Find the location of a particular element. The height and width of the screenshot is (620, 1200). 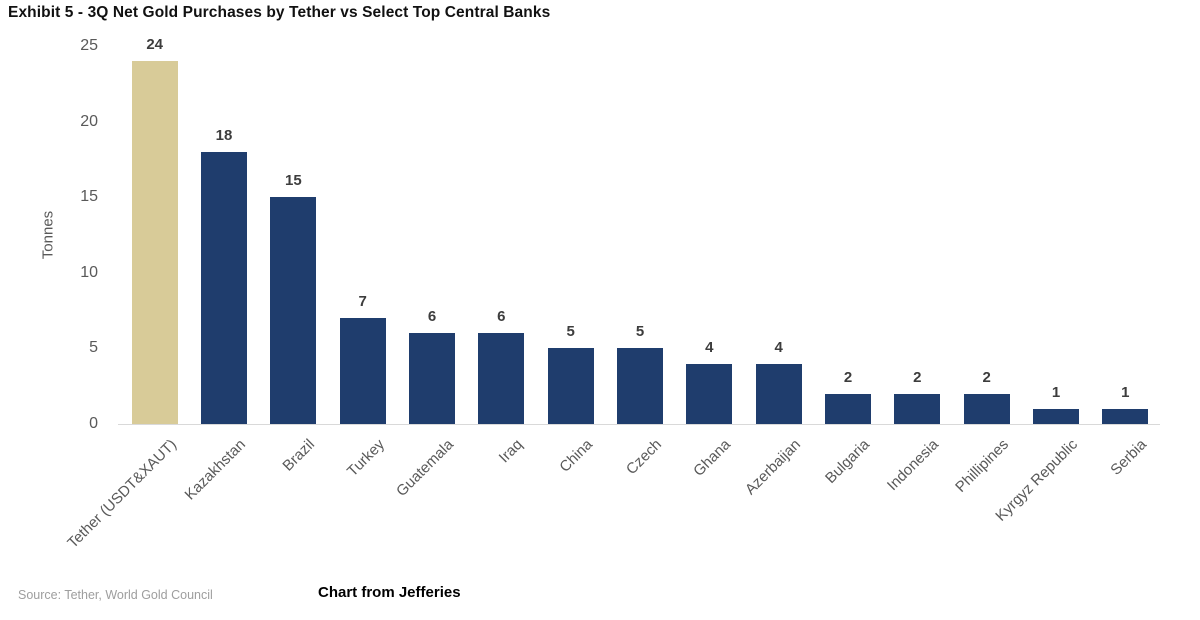

y-tick-label: 15 is located at coordinates (89, 197).